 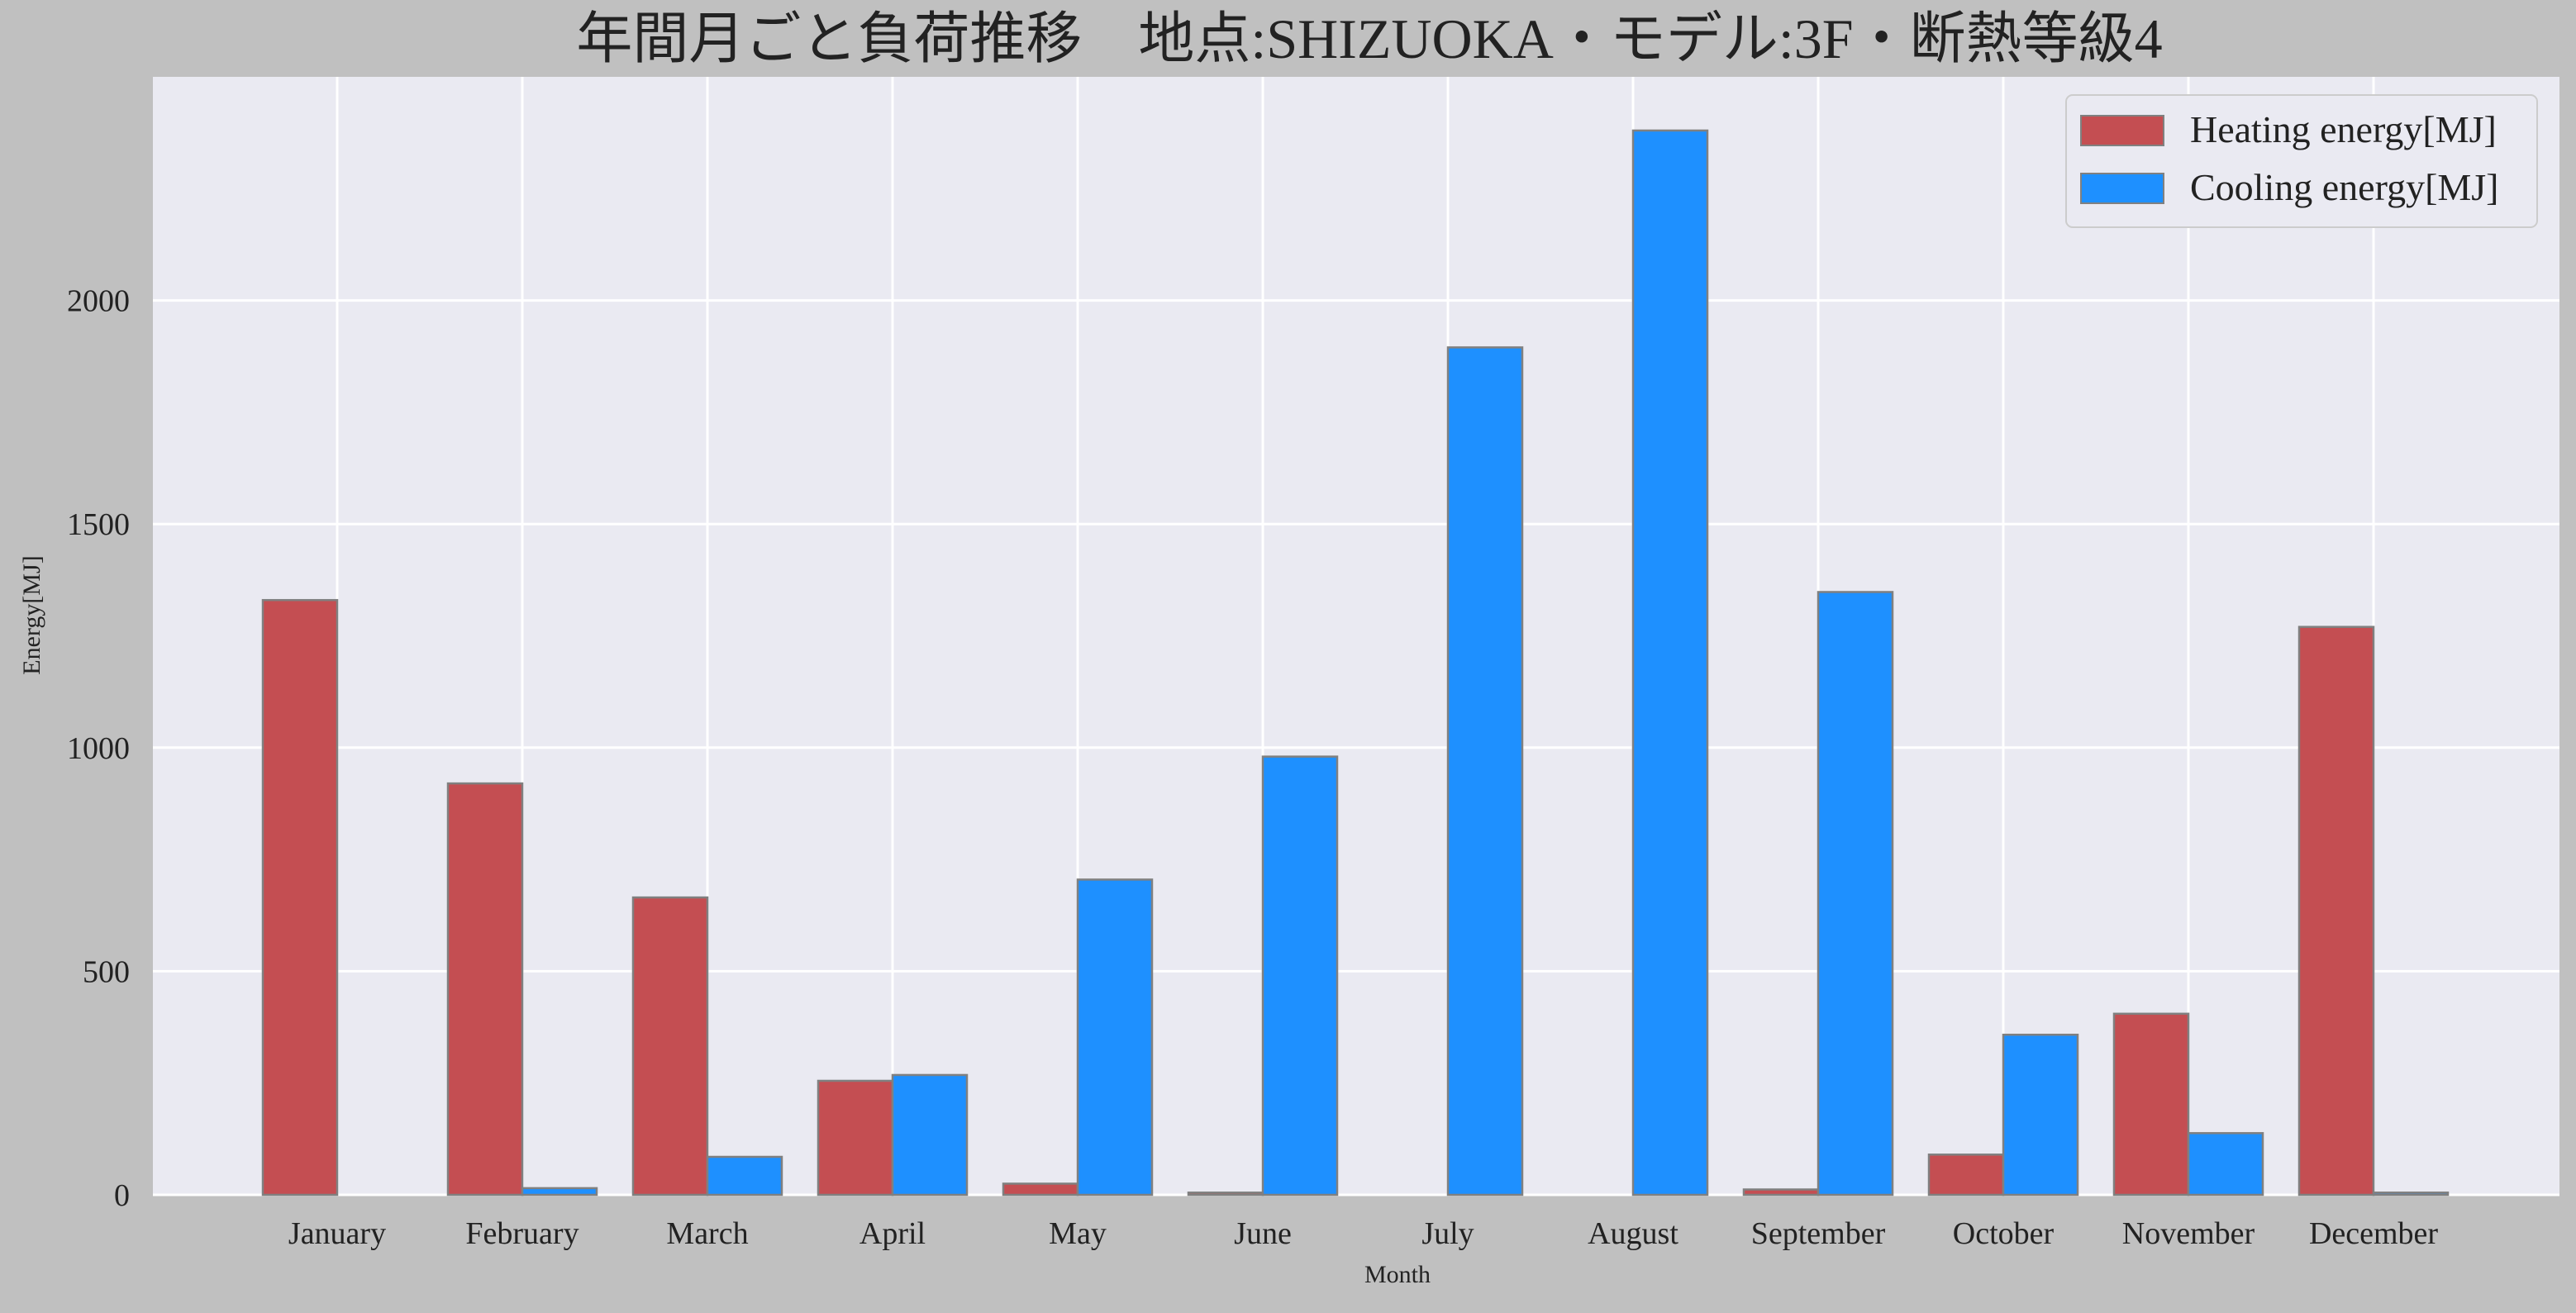 What do you see at coordinates (1115, 1037) in the screenshot?
I see `cooling-bar-may` at bounding box center [1115, 1037].